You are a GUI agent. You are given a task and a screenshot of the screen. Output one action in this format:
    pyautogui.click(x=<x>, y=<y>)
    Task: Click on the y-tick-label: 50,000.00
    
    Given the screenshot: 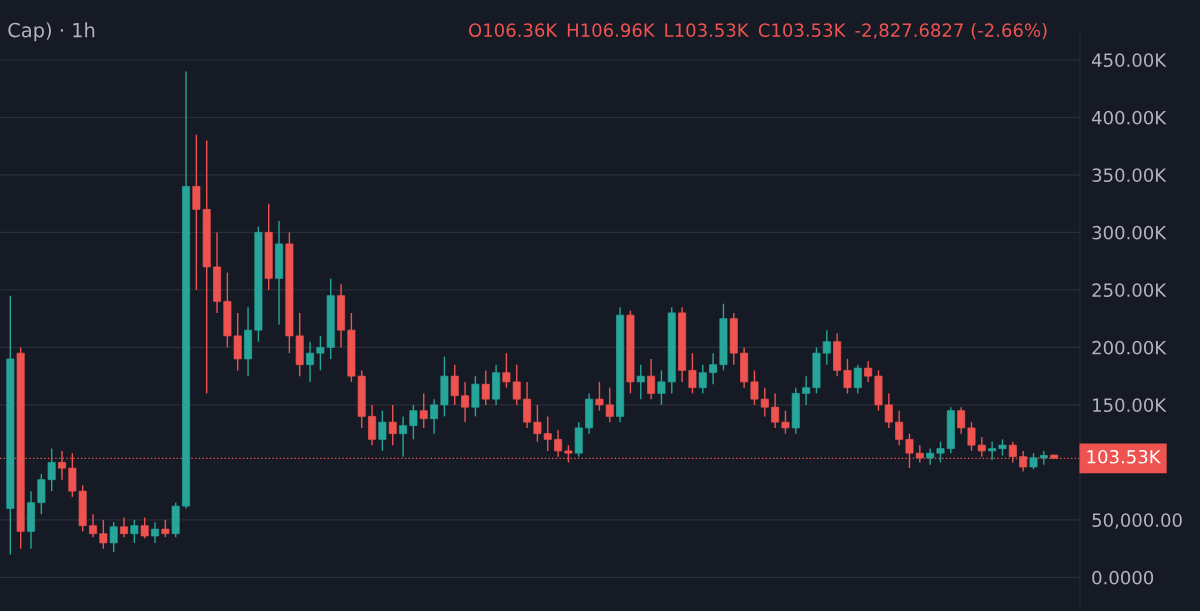 What is the action you would take?
    pyautogui.click(x=1137, y=521)
    